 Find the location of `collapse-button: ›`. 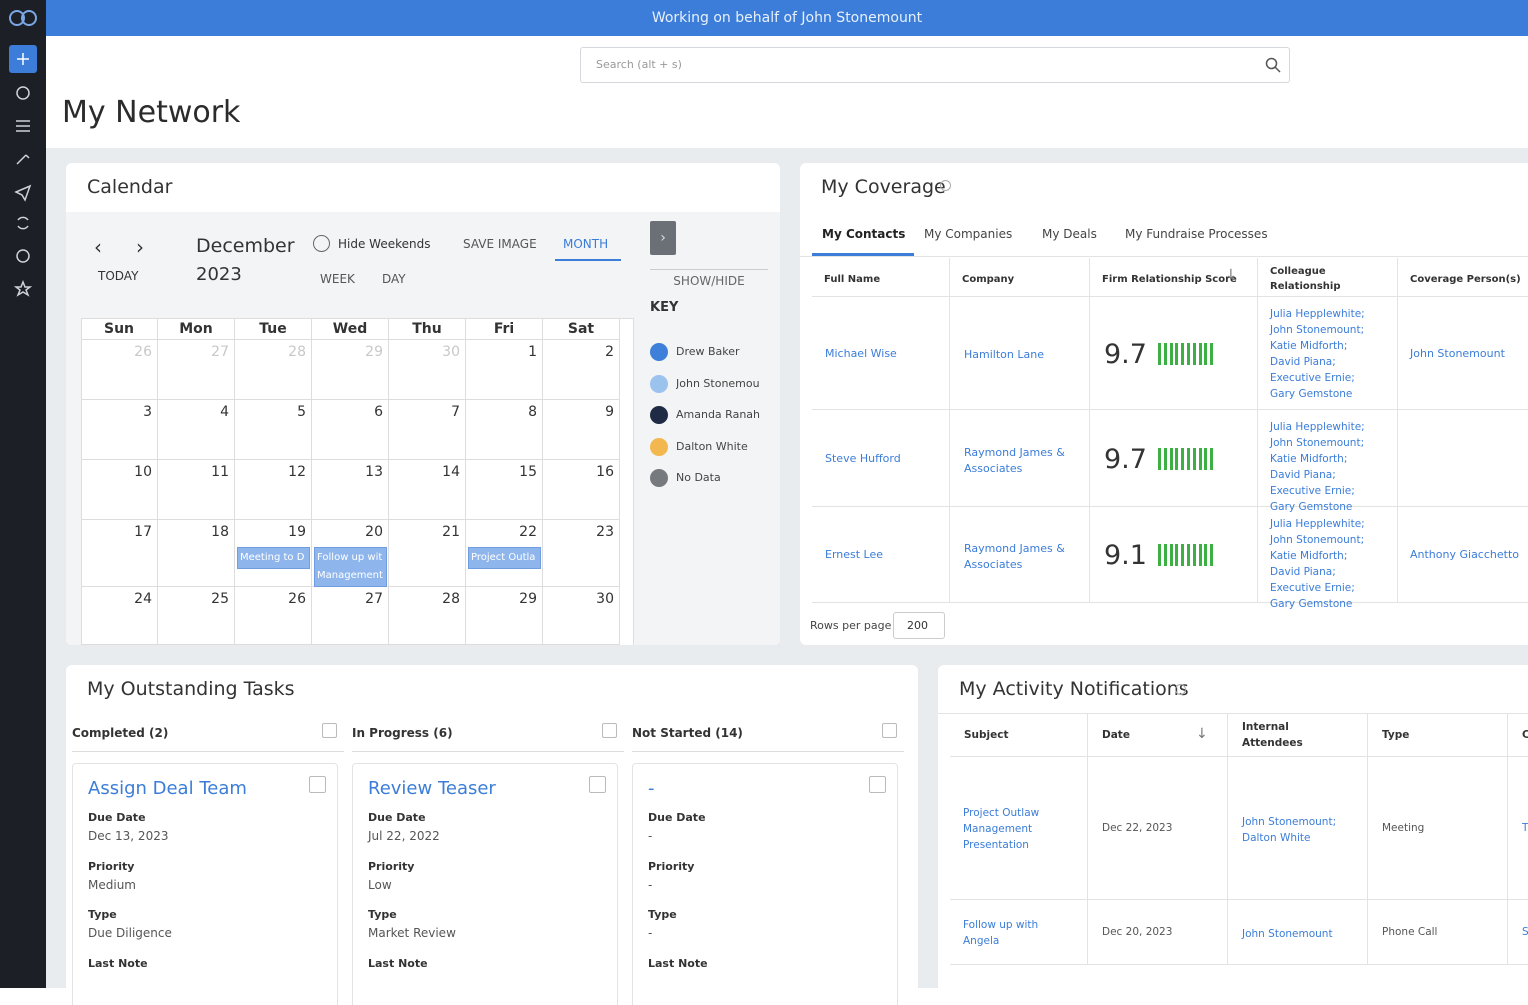

collapse-button: › is located at coordinates (663, 238).